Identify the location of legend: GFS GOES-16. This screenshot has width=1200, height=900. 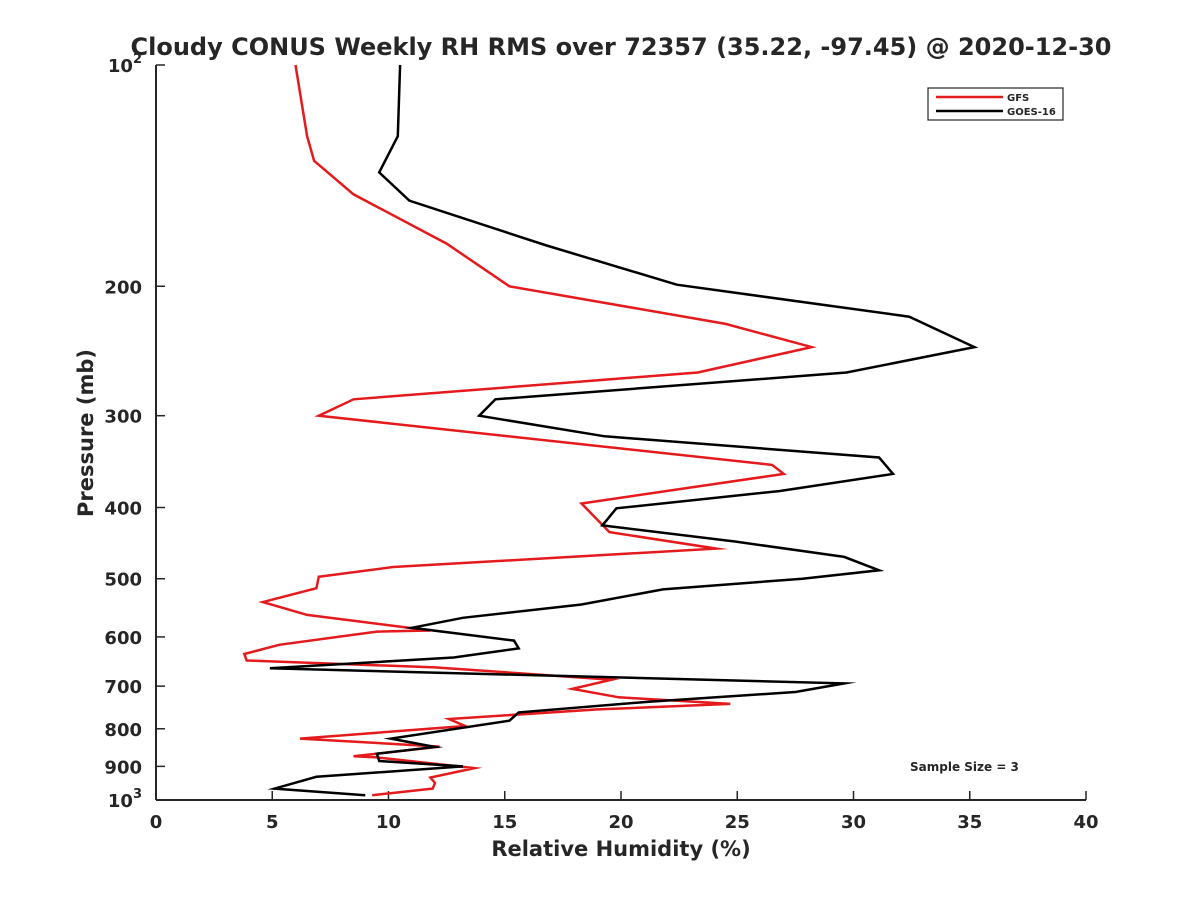
(995, 104).